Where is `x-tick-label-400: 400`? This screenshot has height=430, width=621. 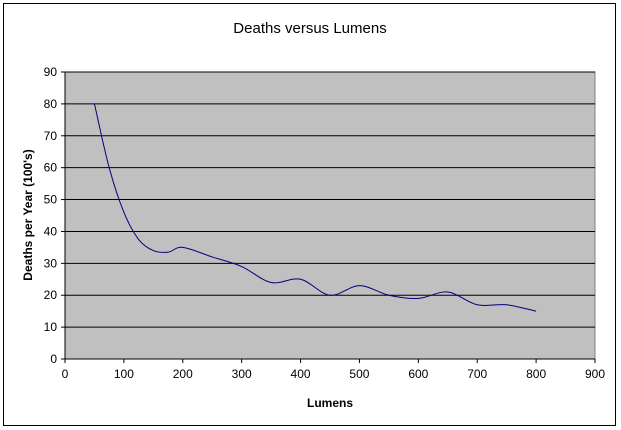
x-tick-label-400: 400 is located at coordinates (301, 374).